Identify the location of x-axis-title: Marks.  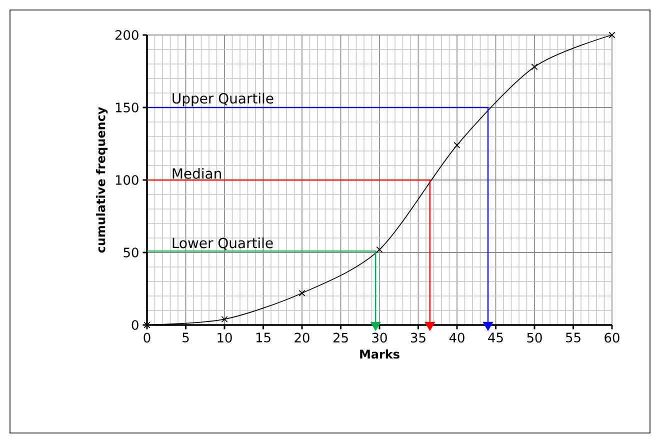
(380, 354).